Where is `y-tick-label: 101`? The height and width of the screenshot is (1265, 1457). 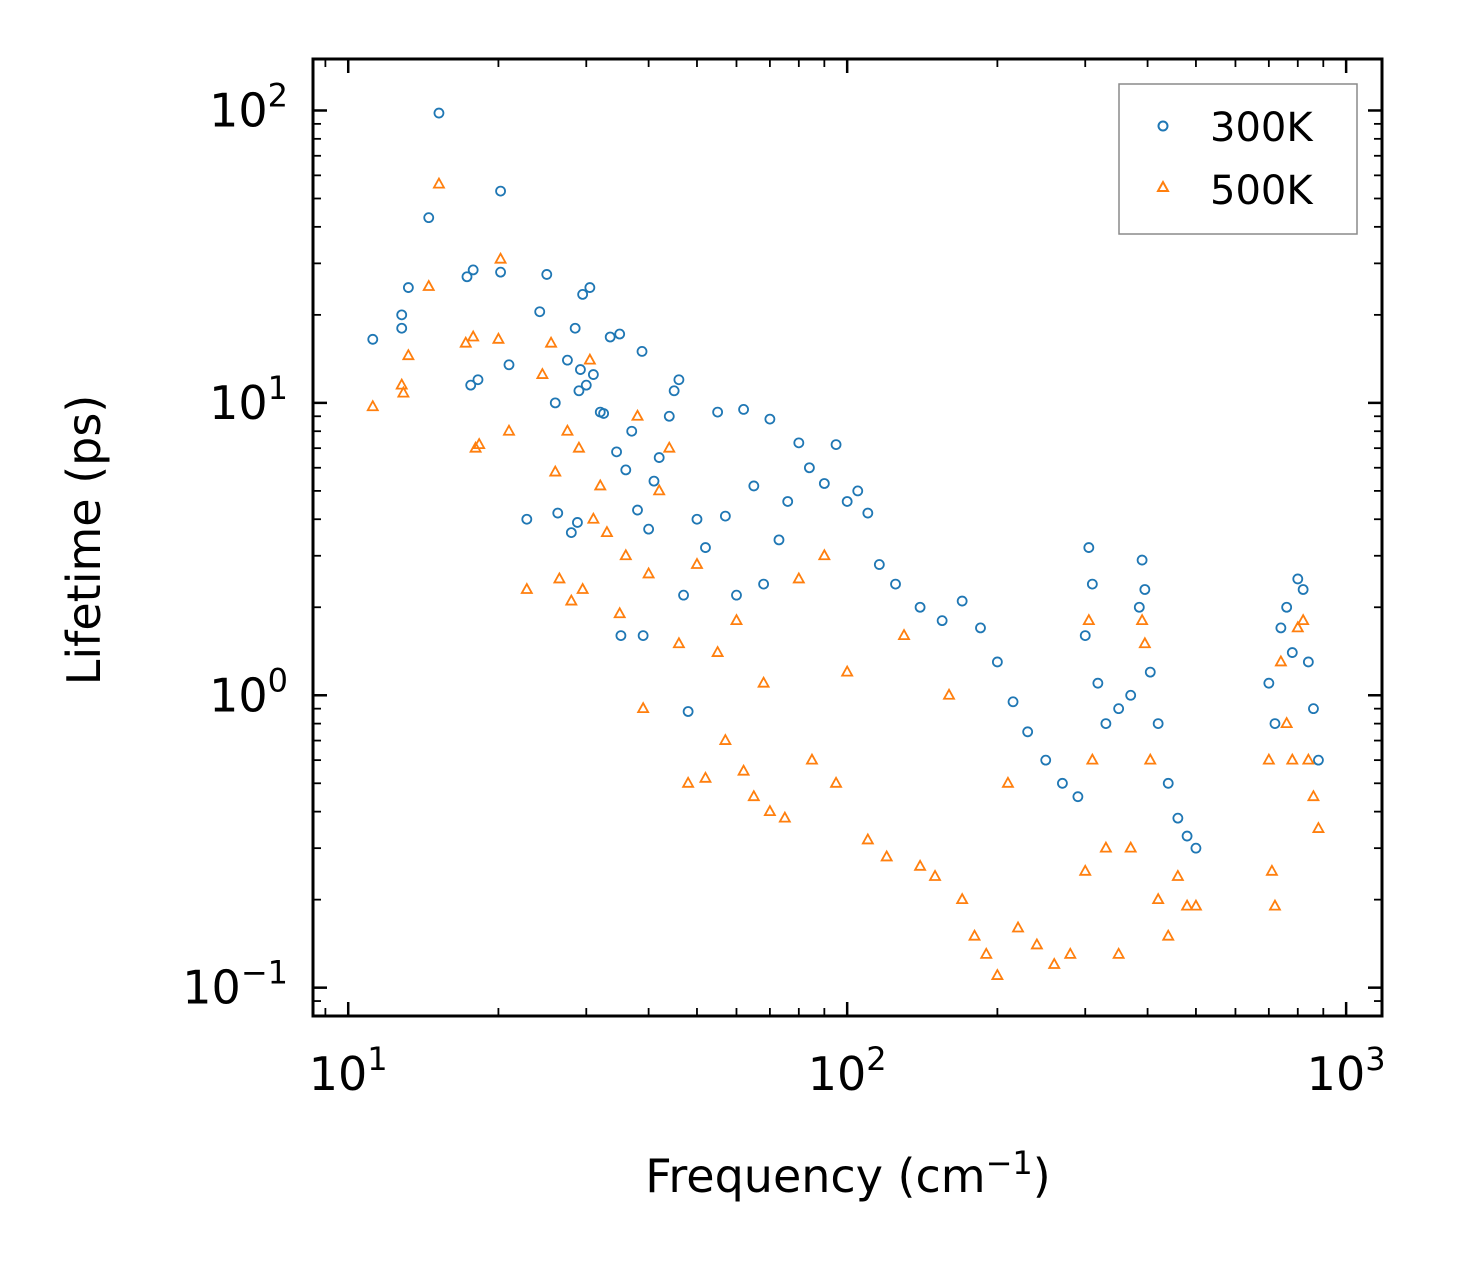 y-tick-label: 101 is located at coordinates (248, 399).